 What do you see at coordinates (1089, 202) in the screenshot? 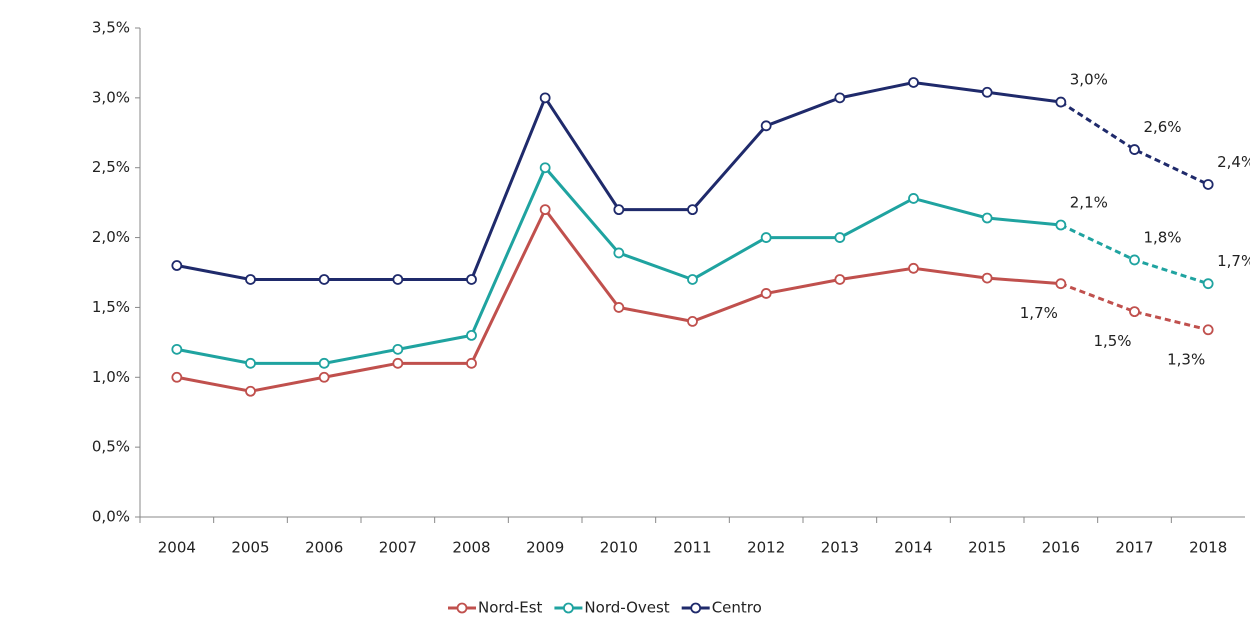
I see `data-label: 2,1%` at bounding box center [1089, 202].